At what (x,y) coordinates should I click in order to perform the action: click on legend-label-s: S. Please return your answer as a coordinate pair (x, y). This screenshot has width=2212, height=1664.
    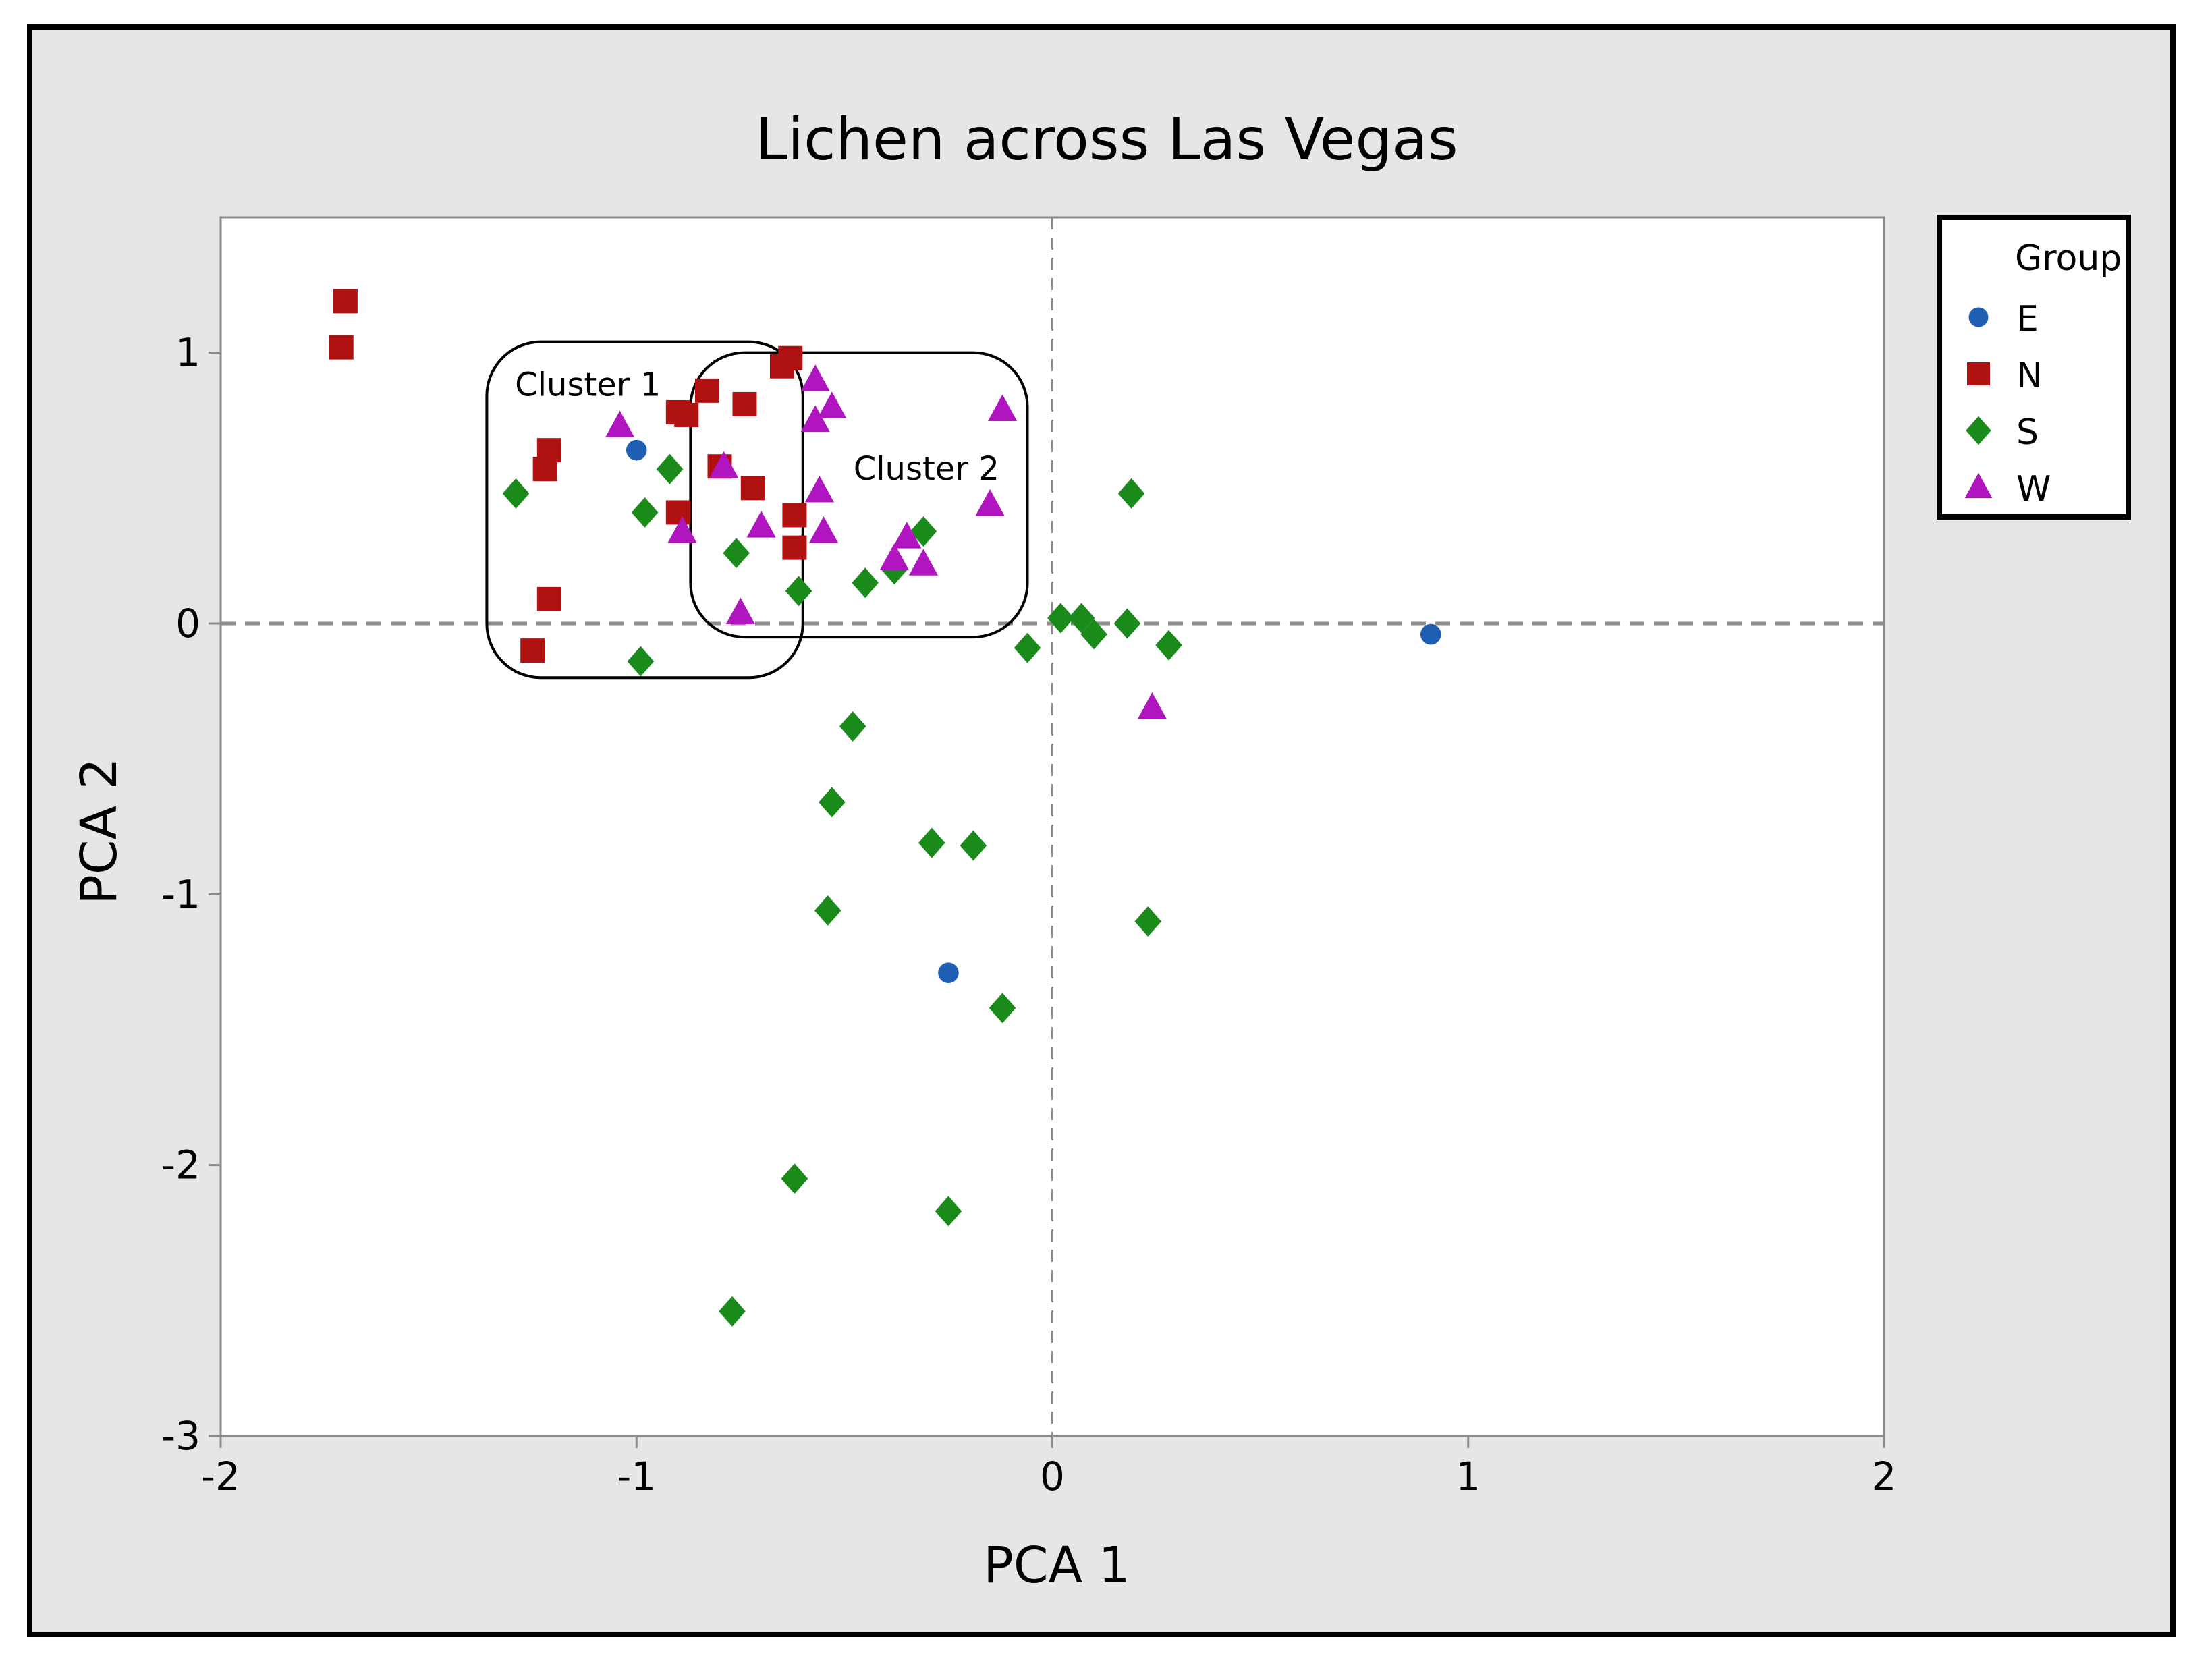
    Looking at the image, I should click on (2027, 432).